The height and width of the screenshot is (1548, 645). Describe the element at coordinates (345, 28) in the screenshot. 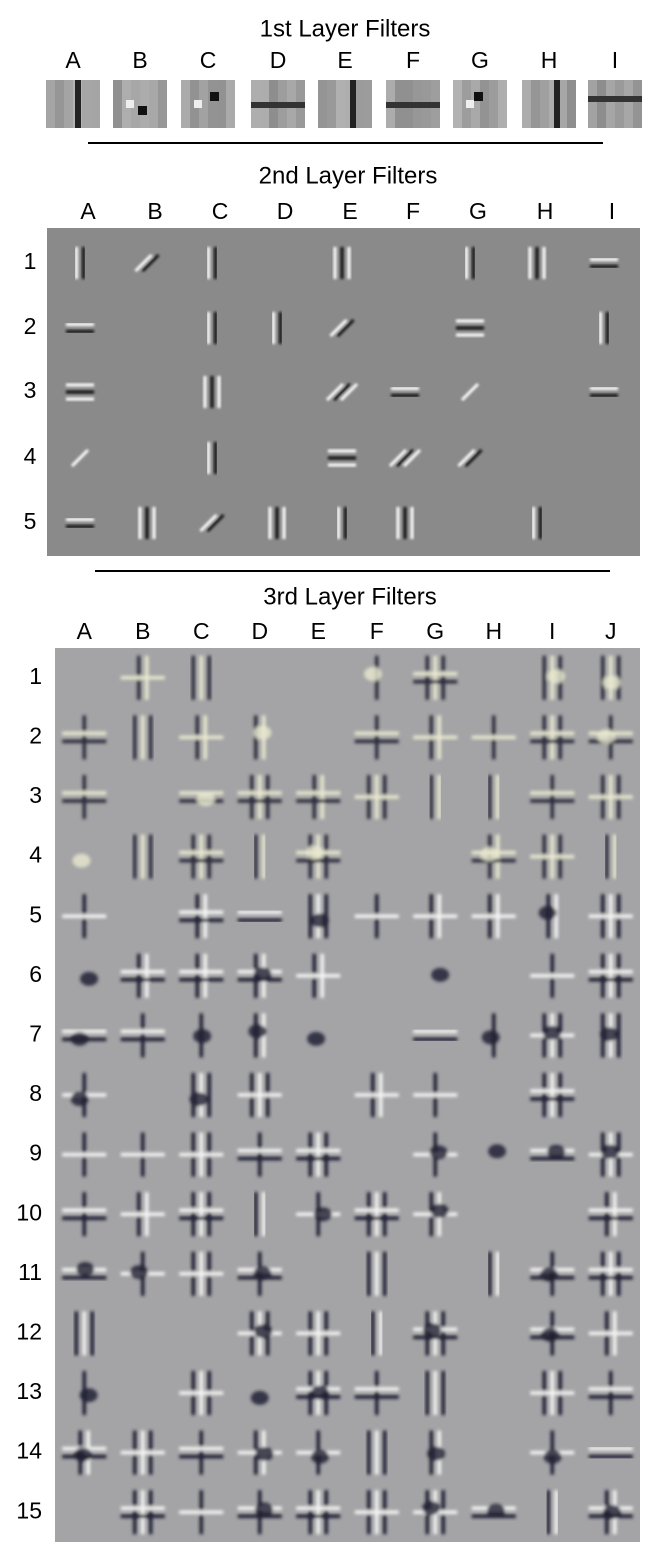

I see `section-title: 1st Layer Filters` at that location.